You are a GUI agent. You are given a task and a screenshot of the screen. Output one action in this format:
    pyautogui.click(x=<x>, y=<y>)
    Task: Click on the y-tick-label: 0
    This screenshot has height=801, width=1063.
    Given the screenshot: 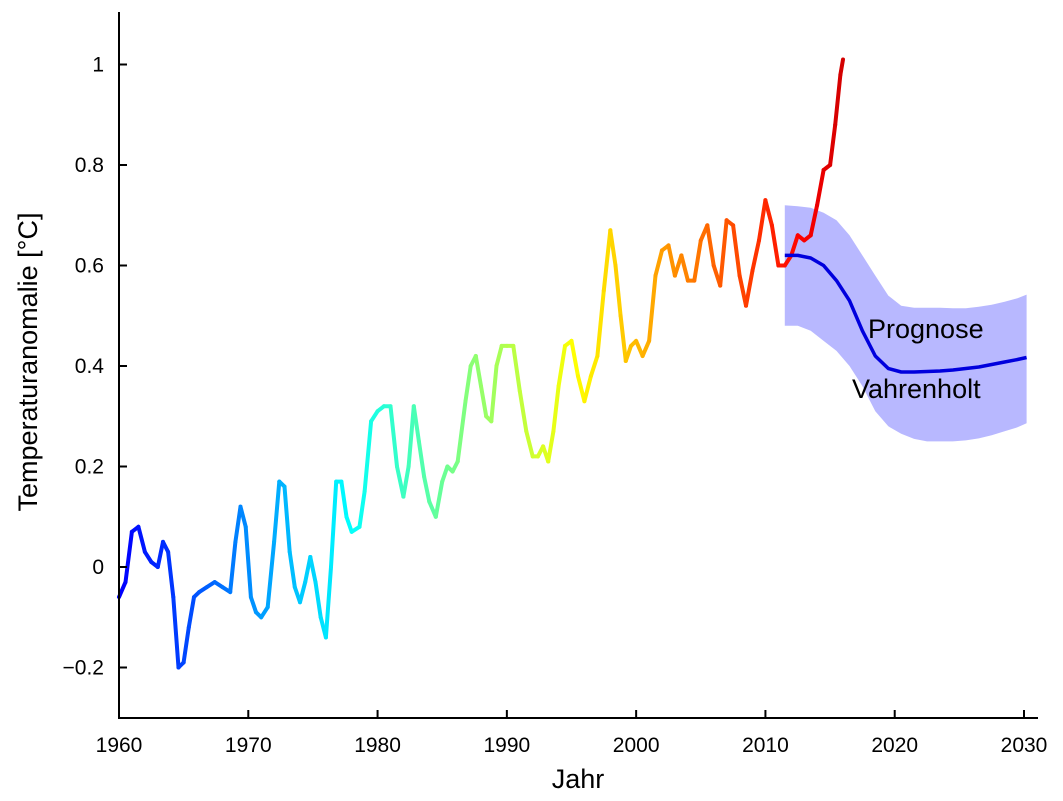 What is the action you would take?
    pyautogui.click(x=98, y=567)
    